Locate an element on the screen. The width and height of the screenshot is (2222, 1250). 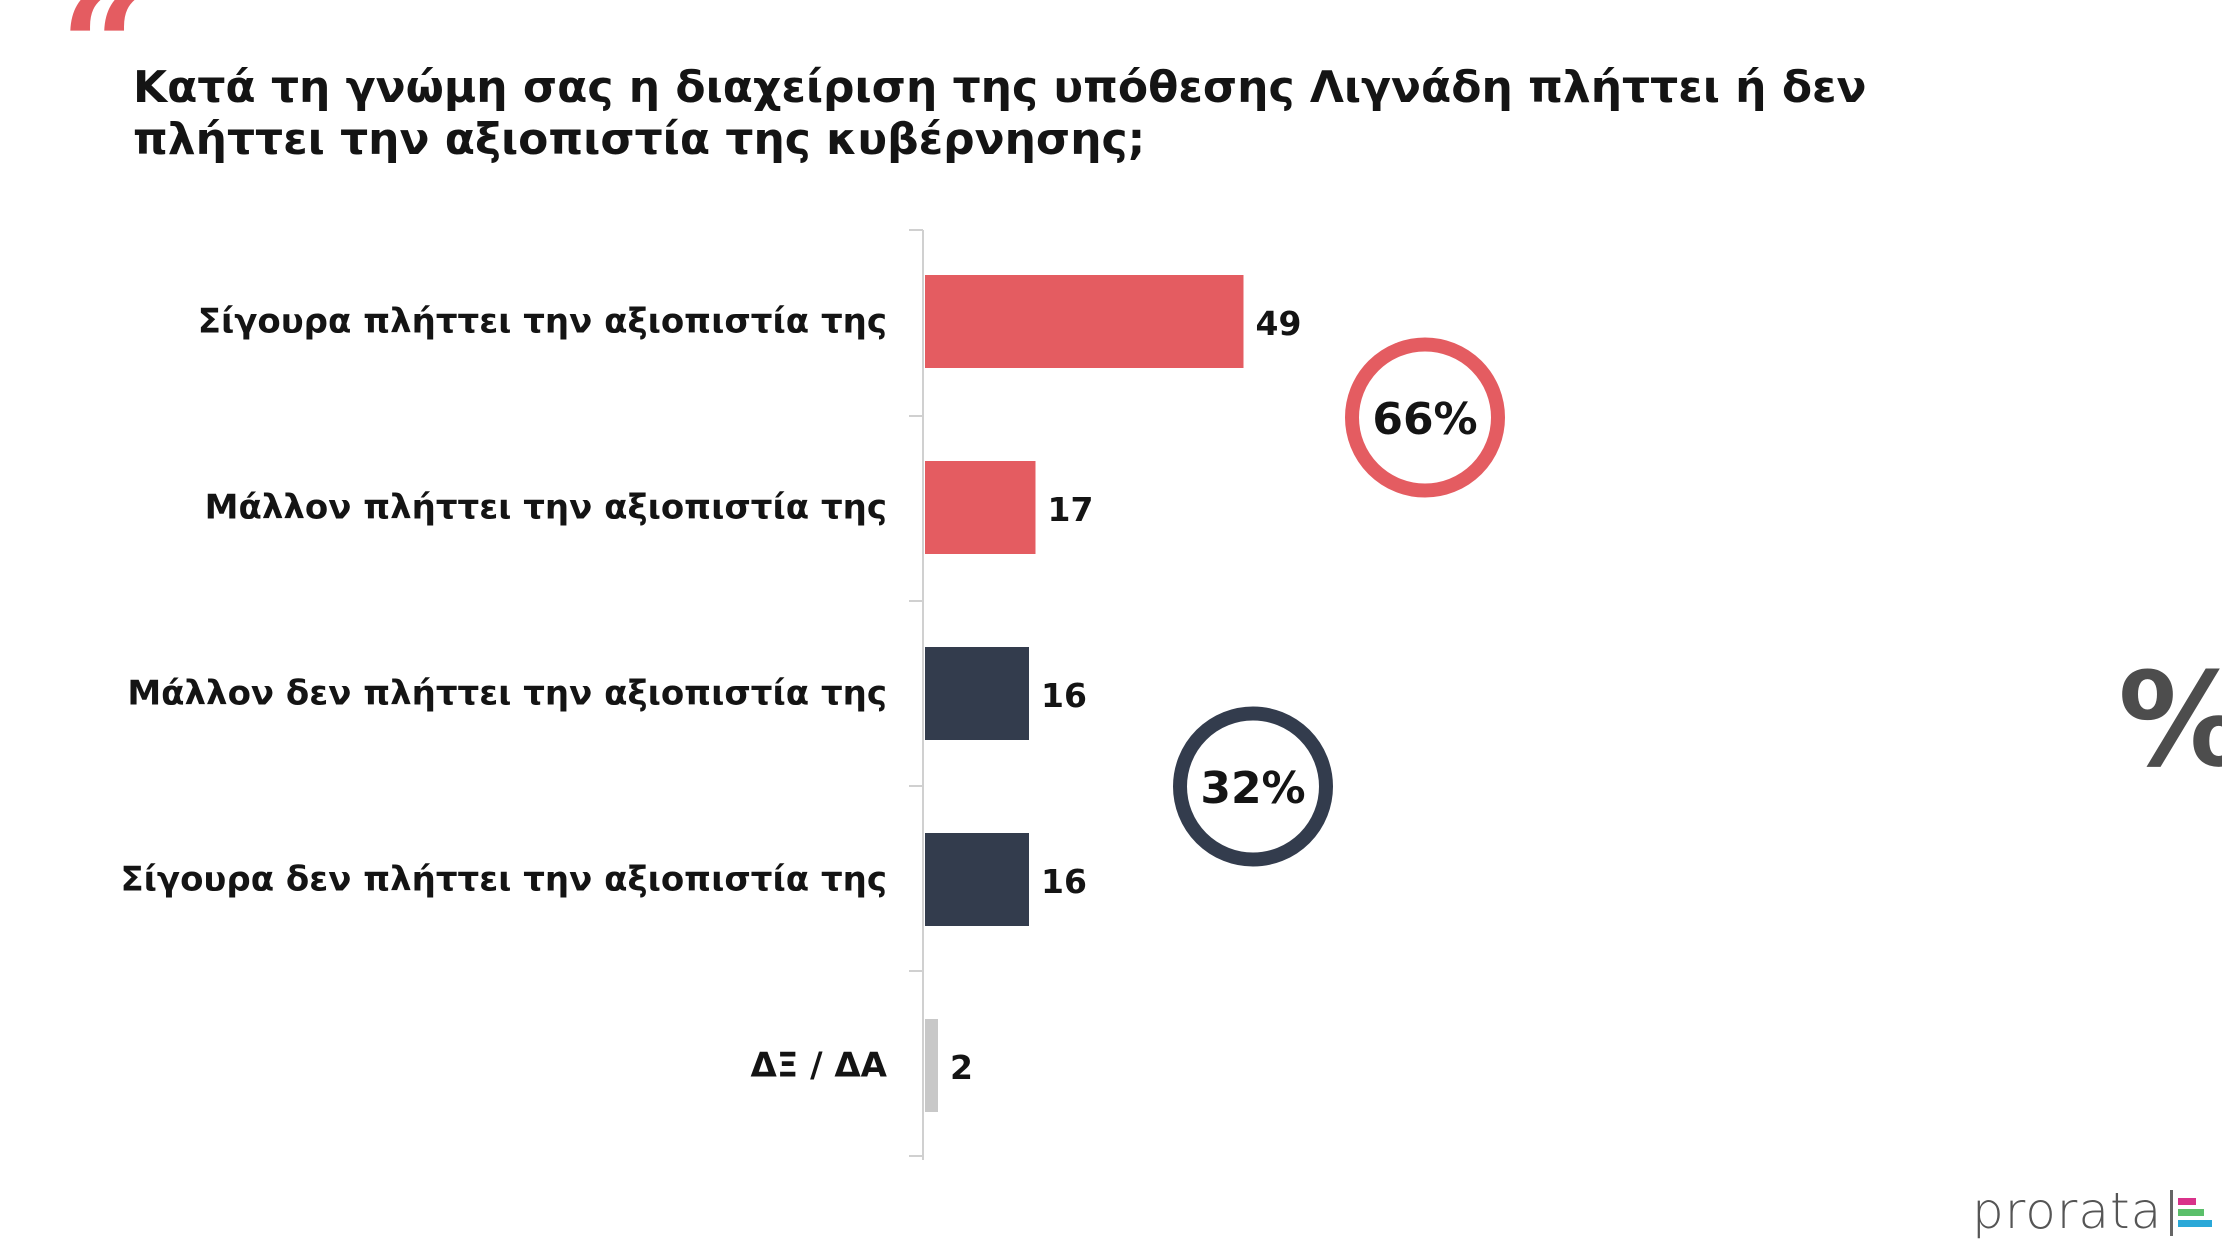
value-label-4: 16 is located at coordinates (1064, 881).